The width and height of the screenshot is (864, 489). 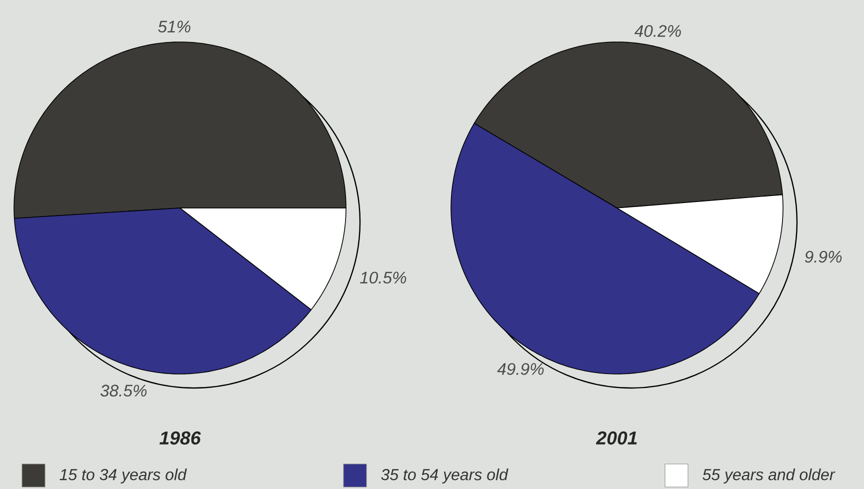 I want to click on data-label: 38.5%, so click(x=123, y=390).